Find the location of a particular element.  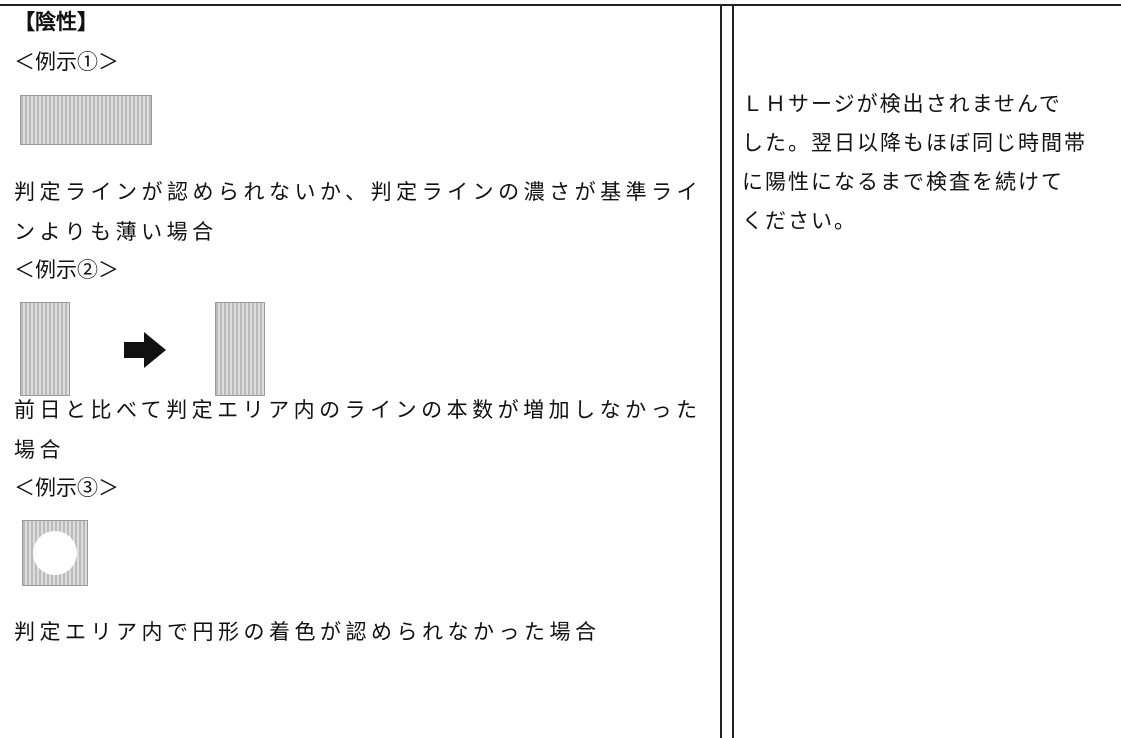

result-line: ＬＨサージが検出されませんで is located at coordinates (902, 104).